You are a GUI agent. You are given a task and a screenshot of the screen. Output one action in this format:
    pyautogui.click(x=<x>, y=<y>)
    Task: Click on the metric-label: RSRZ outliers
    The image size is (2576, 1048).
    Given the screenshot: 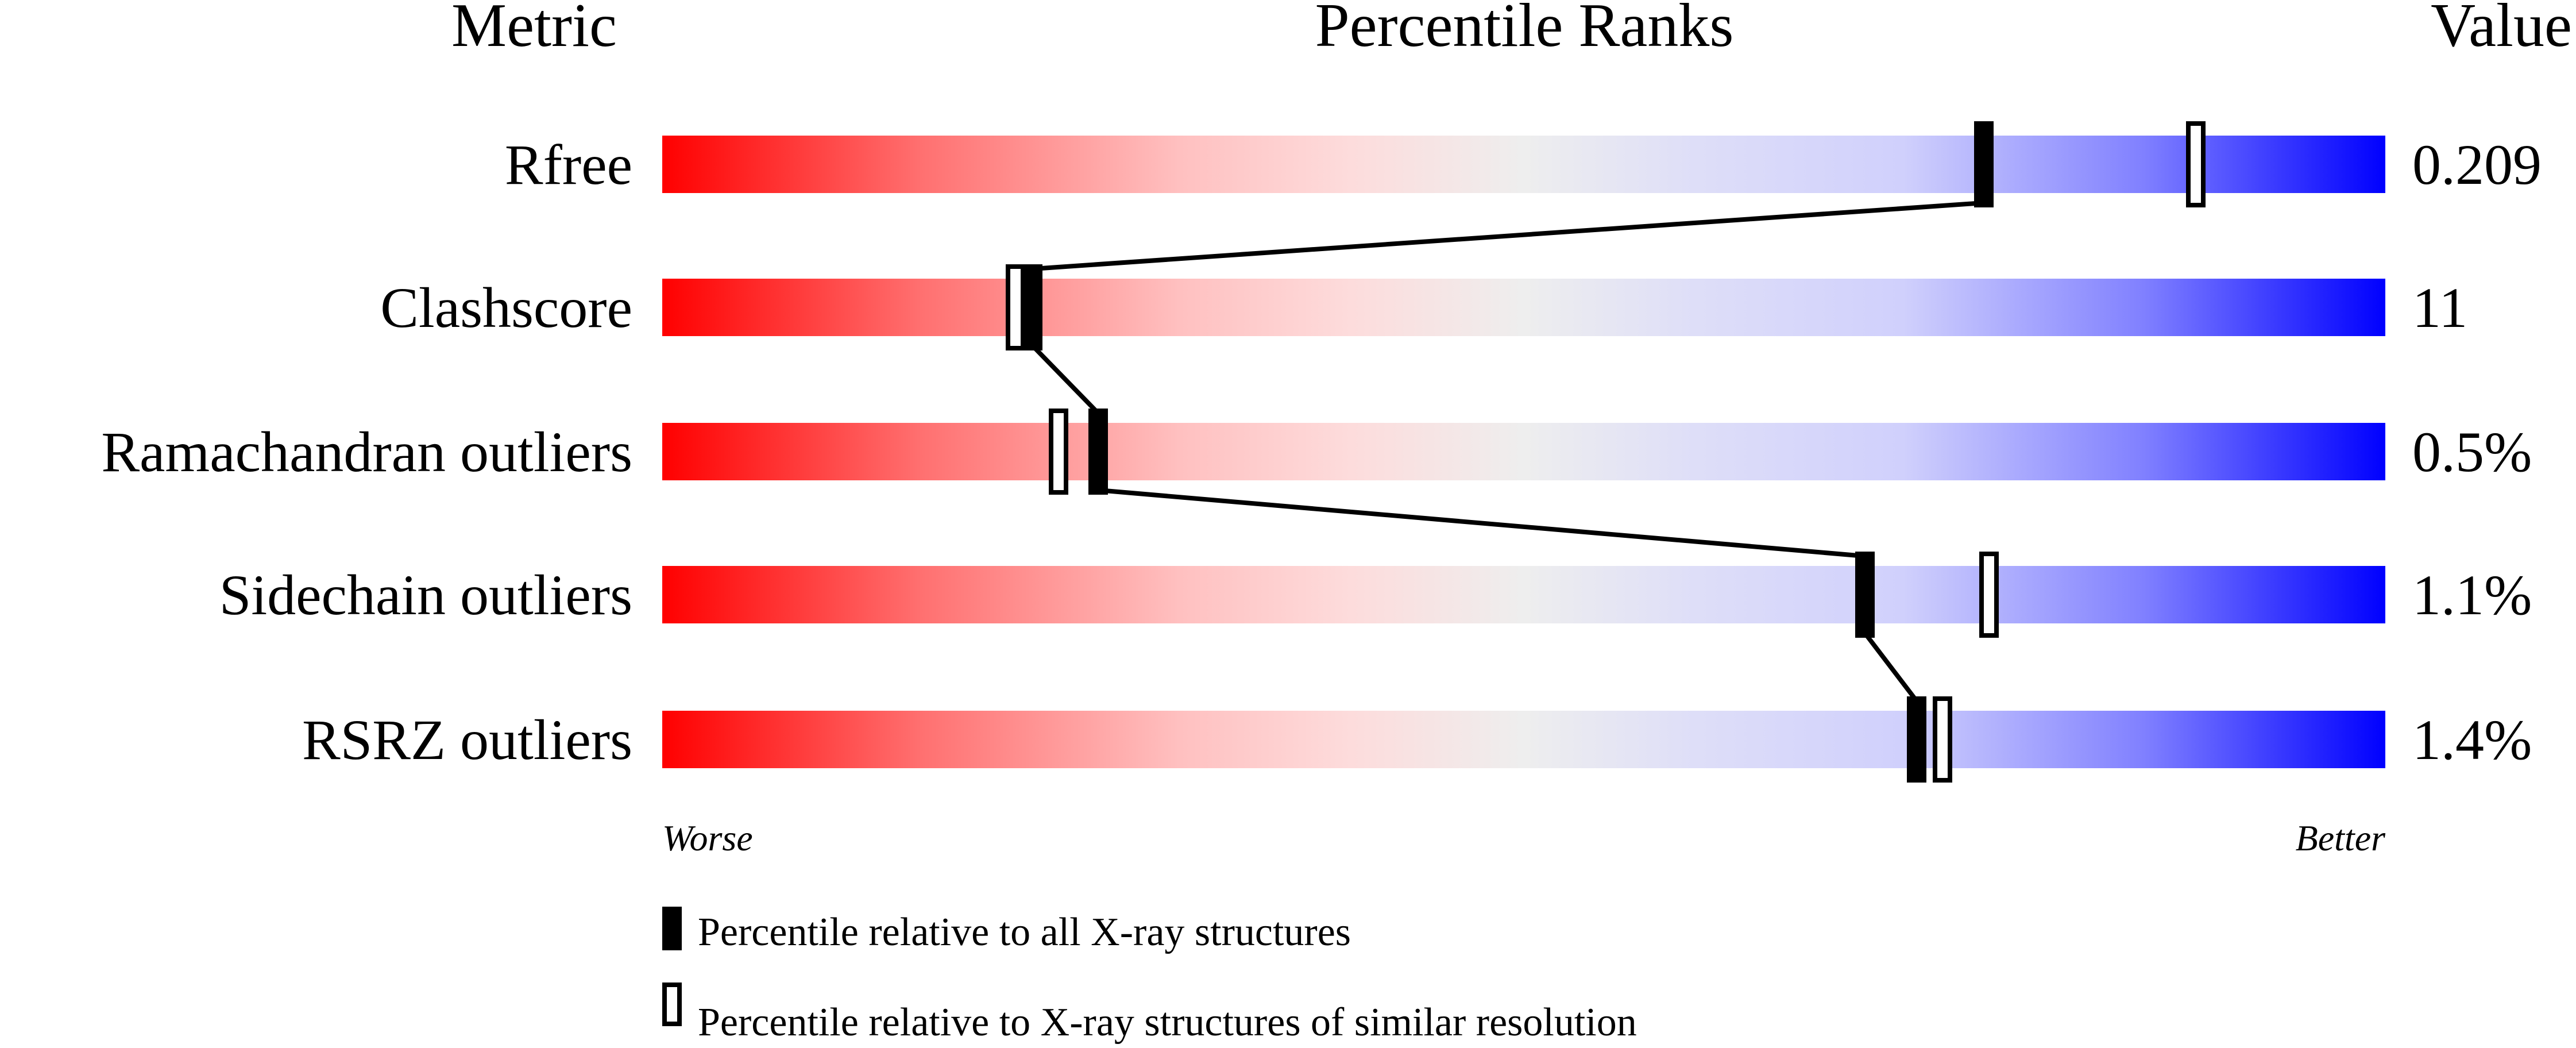 What is the action you would take?
    pyautogui.click(x=467, y=740)
    